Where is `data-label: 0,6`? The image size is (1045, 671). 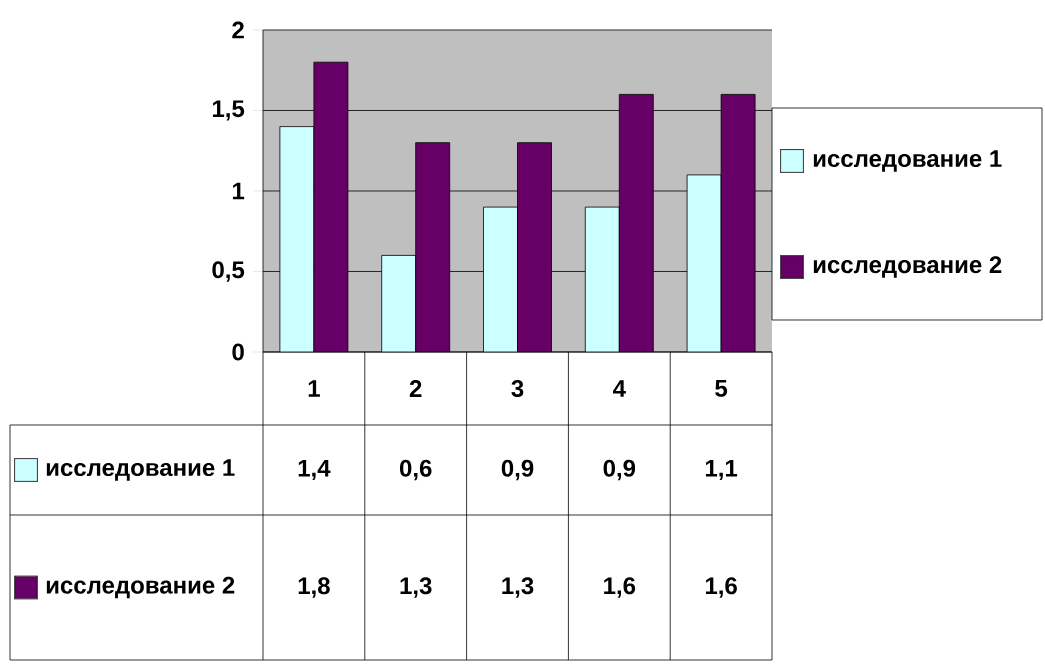
data-label: 0,6 is located at coordinates (415, 470).